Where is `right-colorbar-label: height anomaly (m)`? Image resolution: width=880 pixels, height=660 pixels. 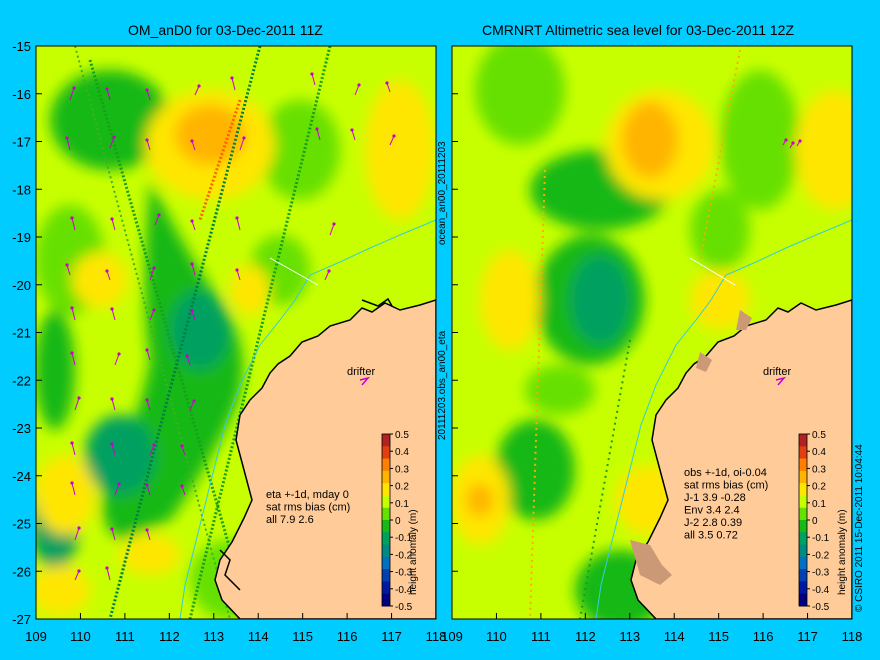 right-colorbar-label: height anomaly (m) is located at coordinates (842, 552).